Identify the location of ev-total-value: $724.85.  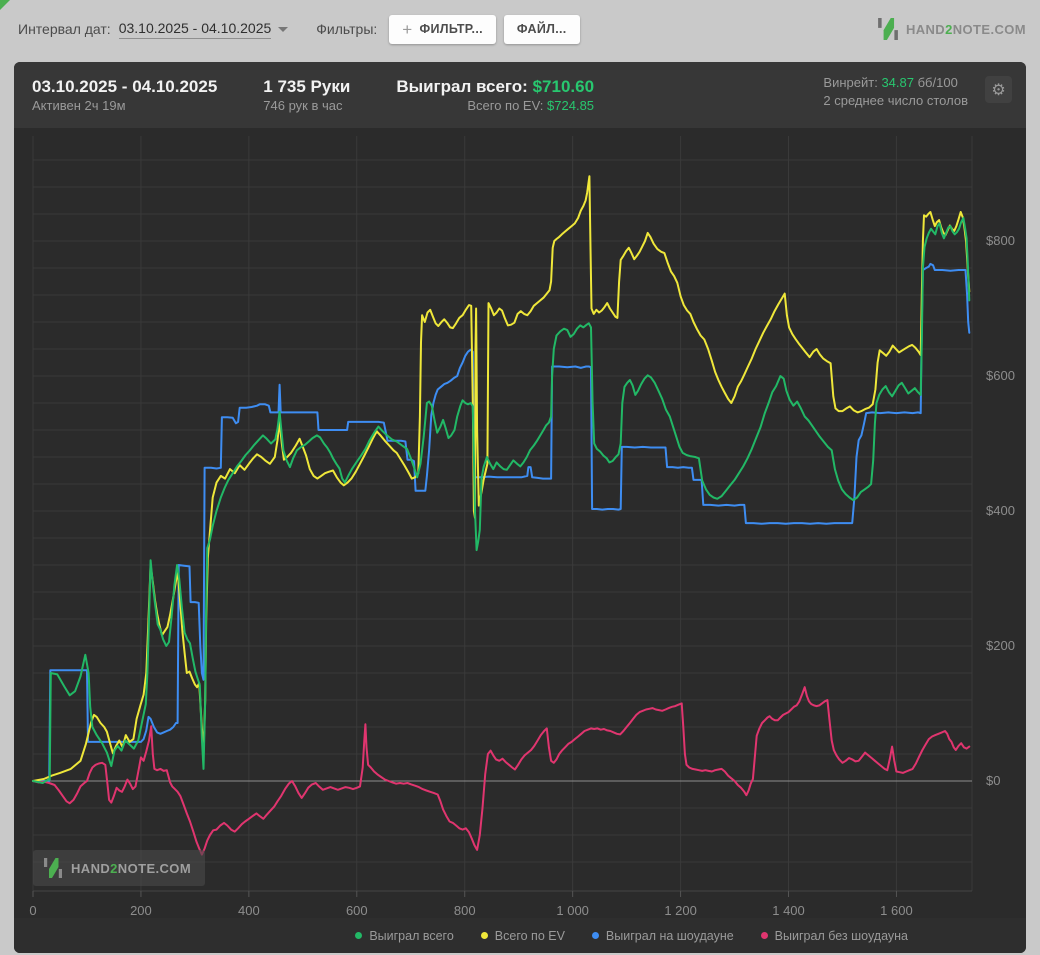
(571, 105).